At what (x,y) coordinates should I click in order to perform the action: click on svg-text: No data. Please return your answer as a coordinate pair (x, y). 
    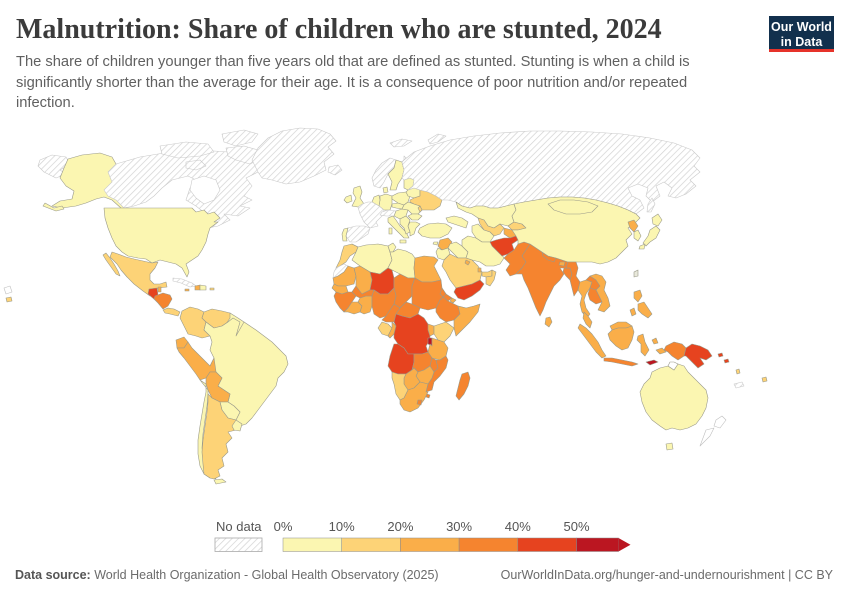
    Looking at the image, I should click on (239, 526).